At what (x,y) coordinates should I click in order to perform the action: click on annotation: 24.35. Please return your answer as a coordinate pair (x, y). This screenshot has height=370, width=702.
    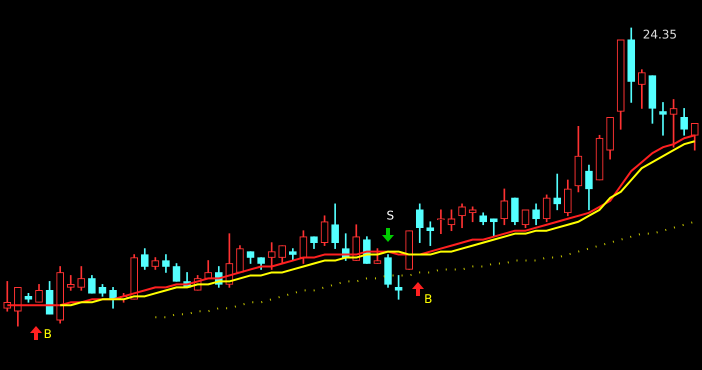
    Looking at the image, I should click on (660, 34).